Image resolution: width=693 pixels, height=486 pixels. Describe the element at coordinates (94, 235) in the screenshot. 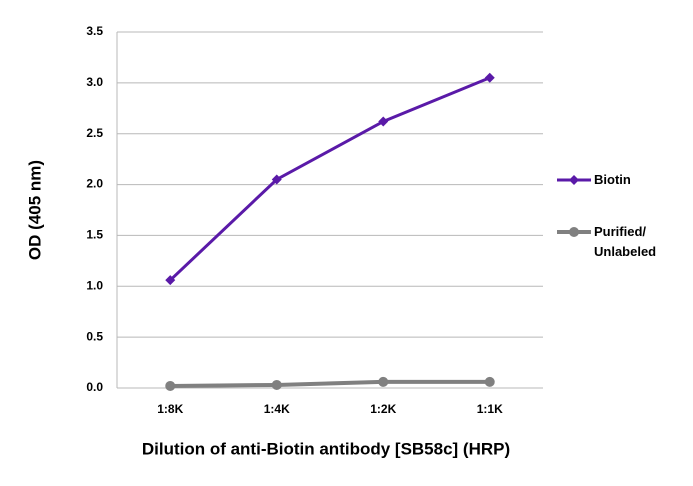

I see `y-tick-label: 1.5` at that location.